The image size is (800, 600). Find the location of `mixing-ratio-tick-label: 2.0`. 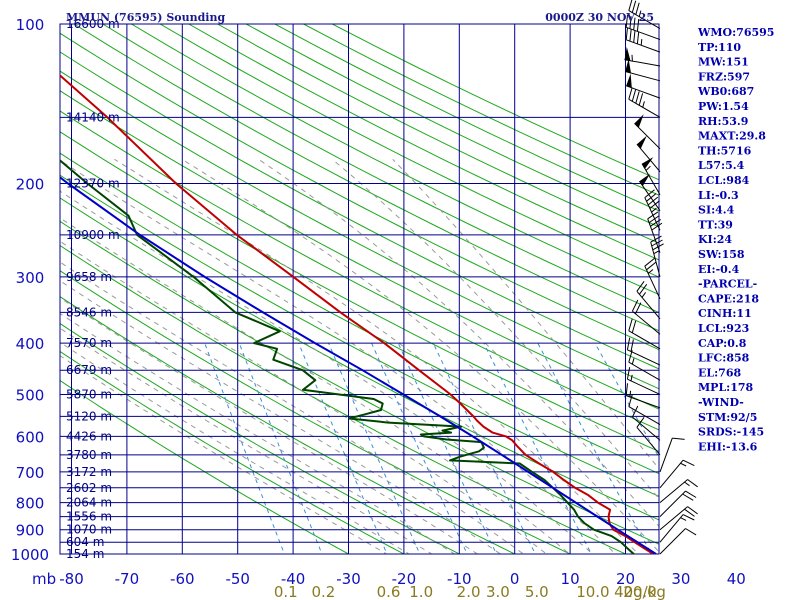

mixing-ratio-tick-label: 2.0 is located at coordinates (469, 591).